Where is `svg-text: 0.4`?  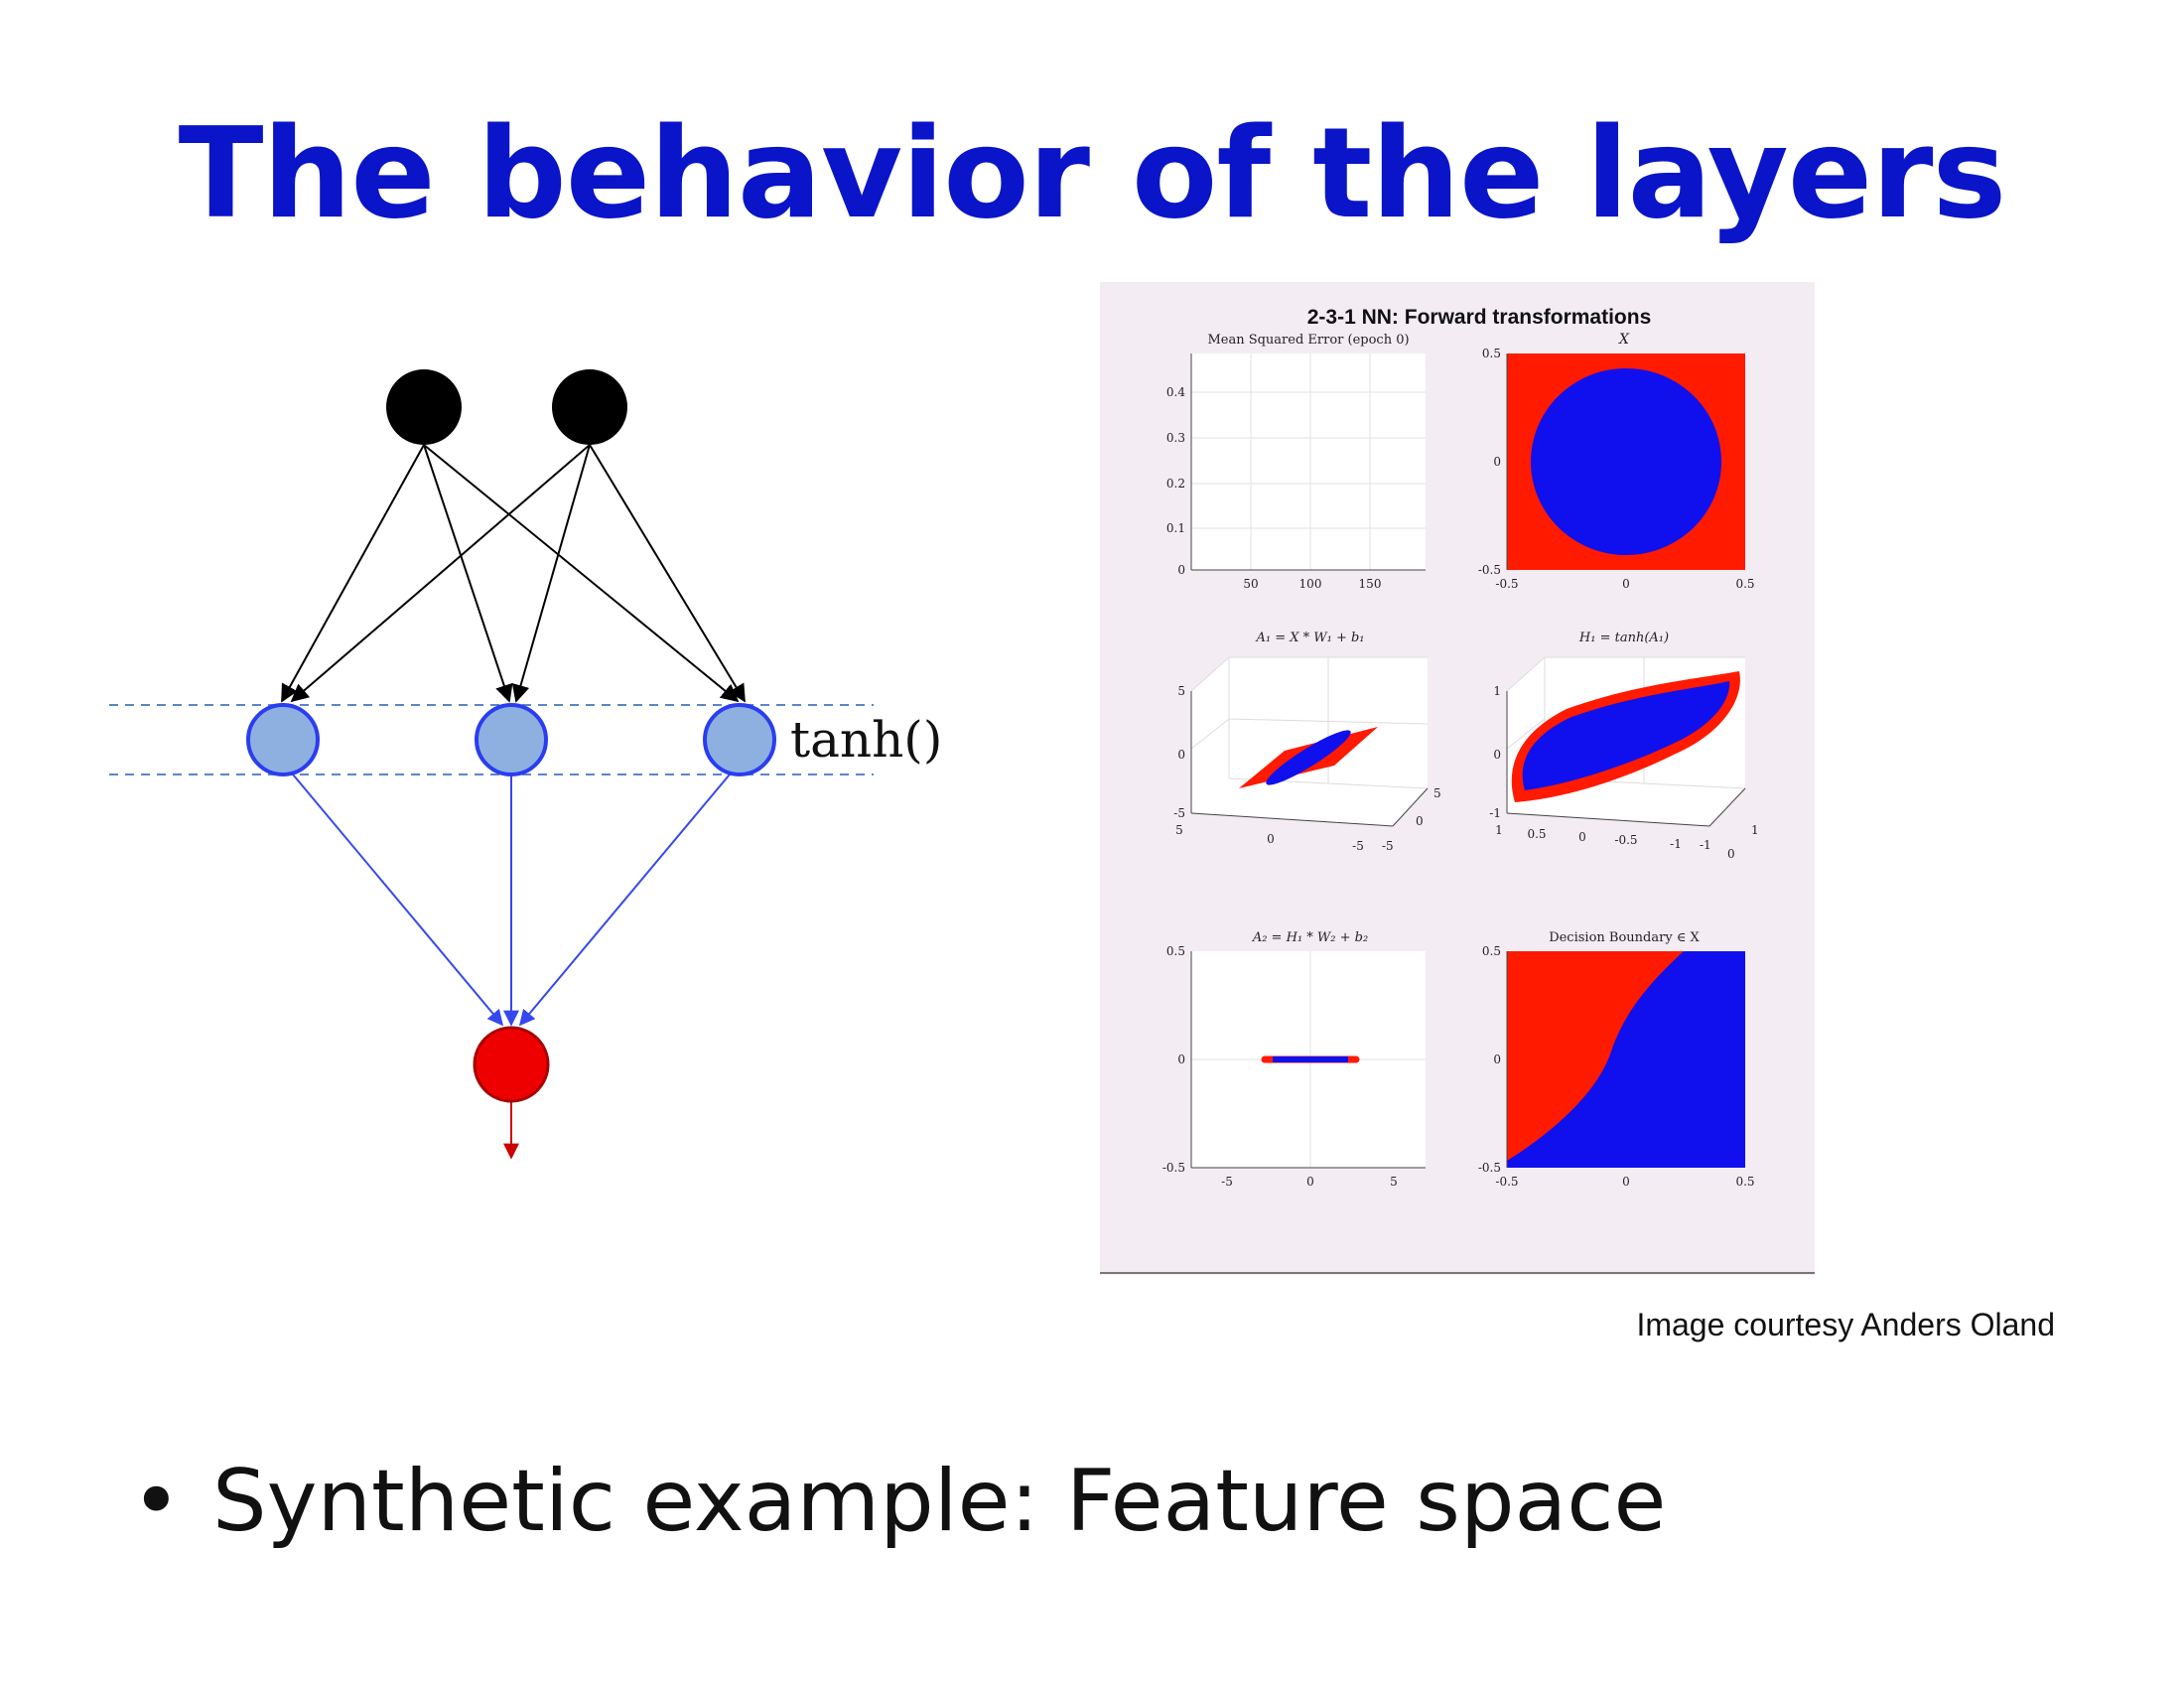
svg-text: 0.4 is located at coordinates (1175, 392).